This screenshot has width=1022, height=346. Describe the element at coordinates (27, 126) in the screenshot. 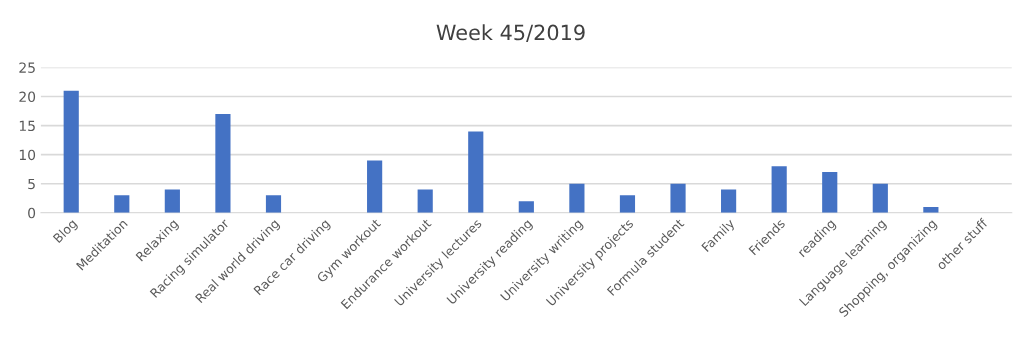

I see `y-tick-label: 15` at that location.